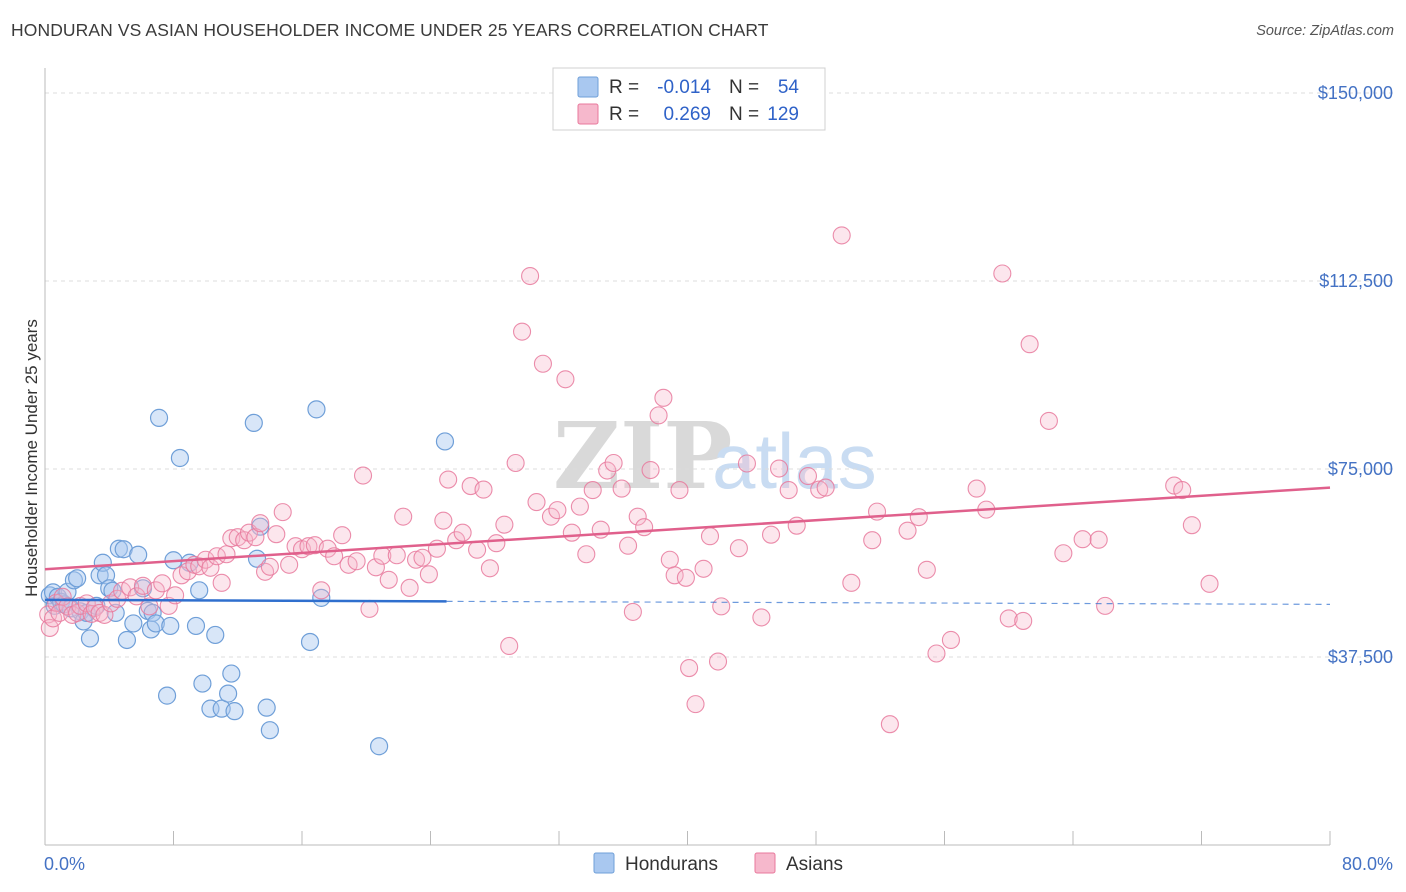  Describe the element at coordinates (744, 87) in the screenshot. I see `legend-n-label-hondurans: N =` at that location.